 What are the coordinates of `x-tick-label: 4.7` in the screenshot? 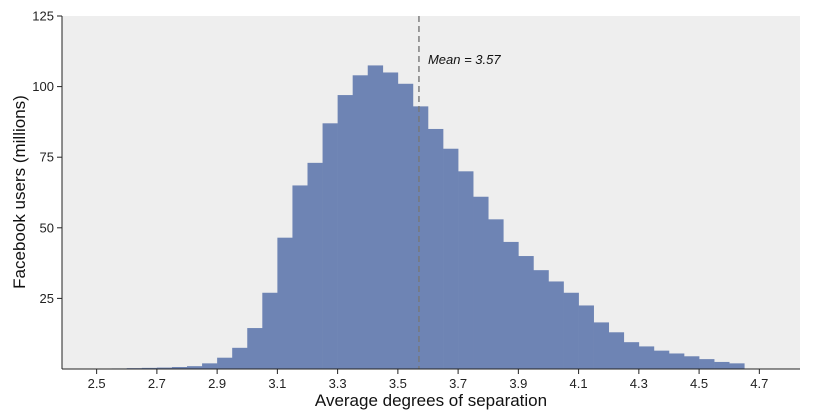 It's located at (759, 383).